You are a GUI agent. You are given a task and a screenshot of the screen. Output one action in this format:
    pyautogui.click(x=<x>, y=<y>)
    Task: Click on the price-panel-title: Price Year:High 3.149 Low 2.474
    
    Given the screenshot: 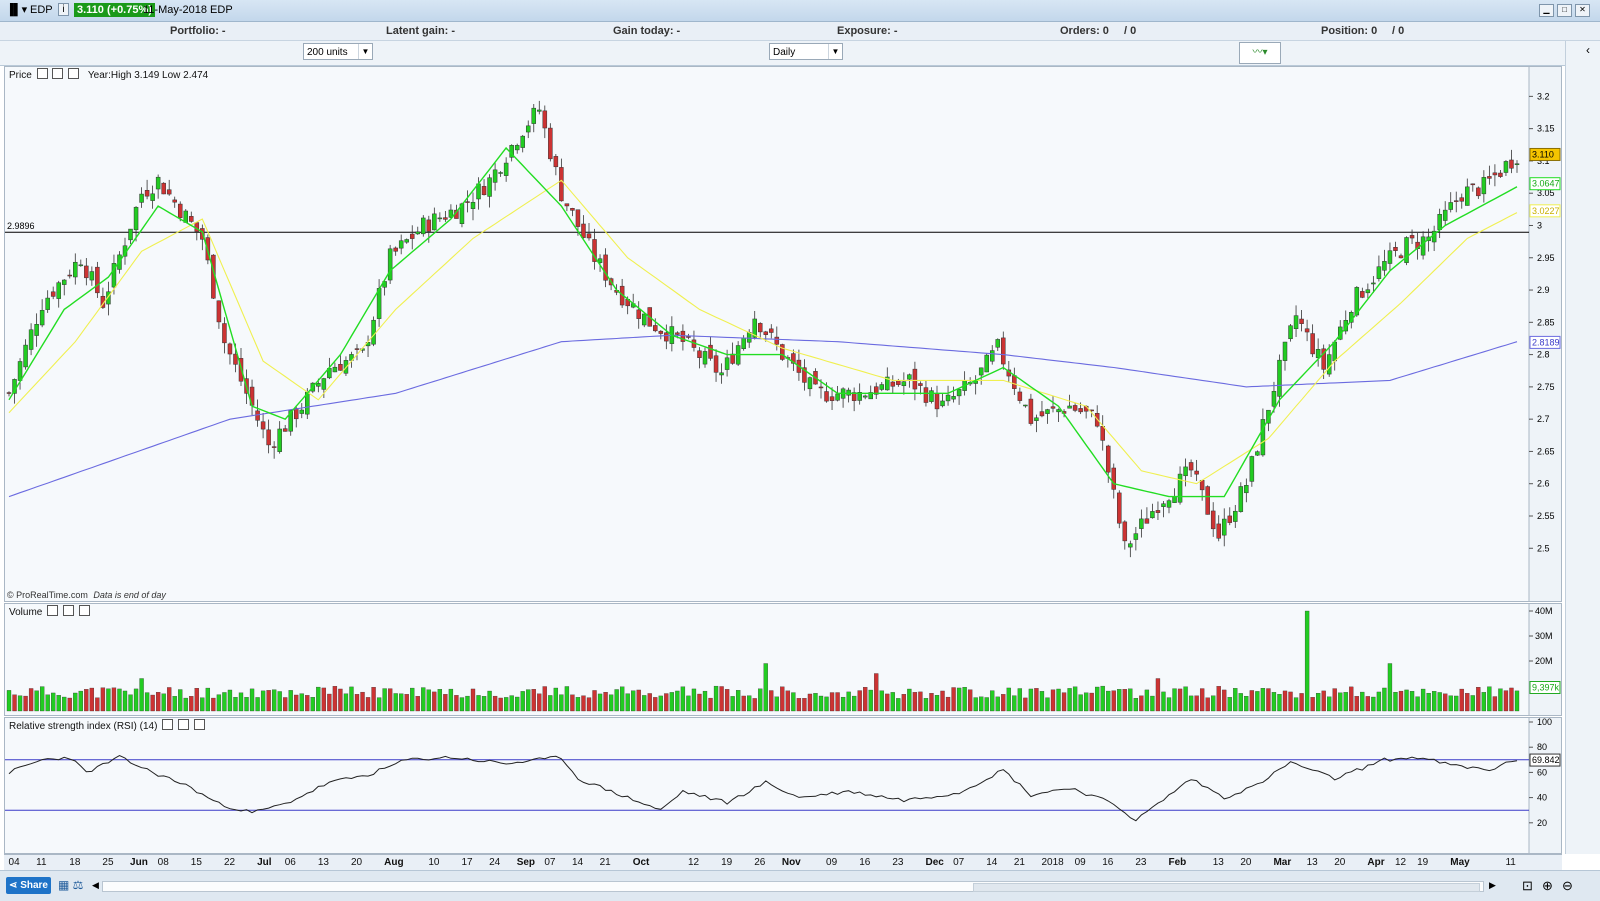 What is the action you would take?
    pyautogui.click(x=108, y=74)
    